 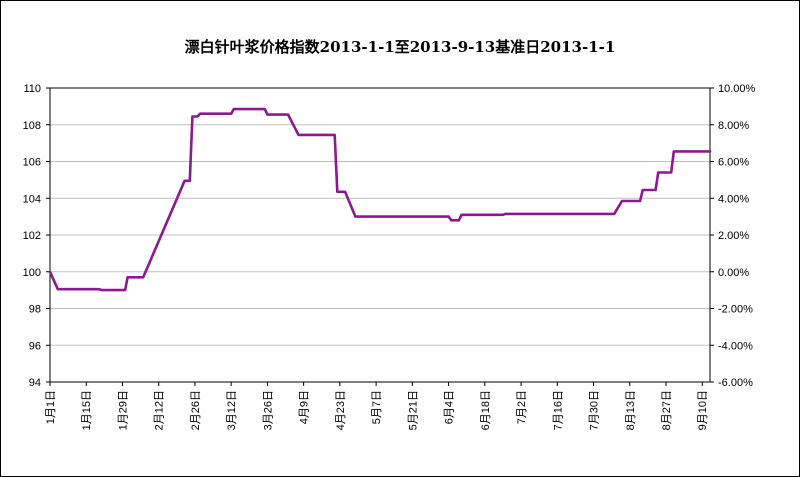 I want to click on y-tick-label: 108, so click(x=32, y=126).